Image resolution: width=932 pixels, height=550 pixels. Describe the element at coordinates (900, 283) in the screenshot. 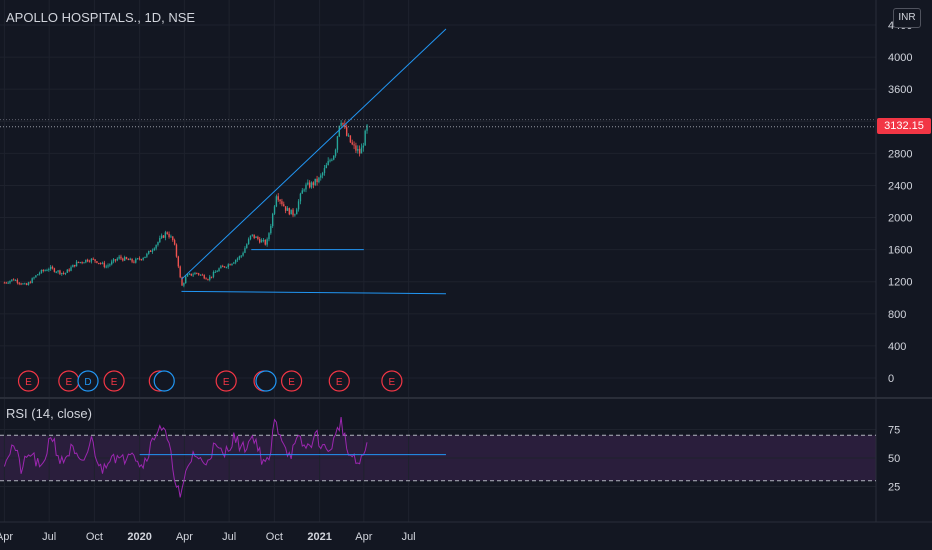

I see `price-axis-tick-label: 1200` at that location.